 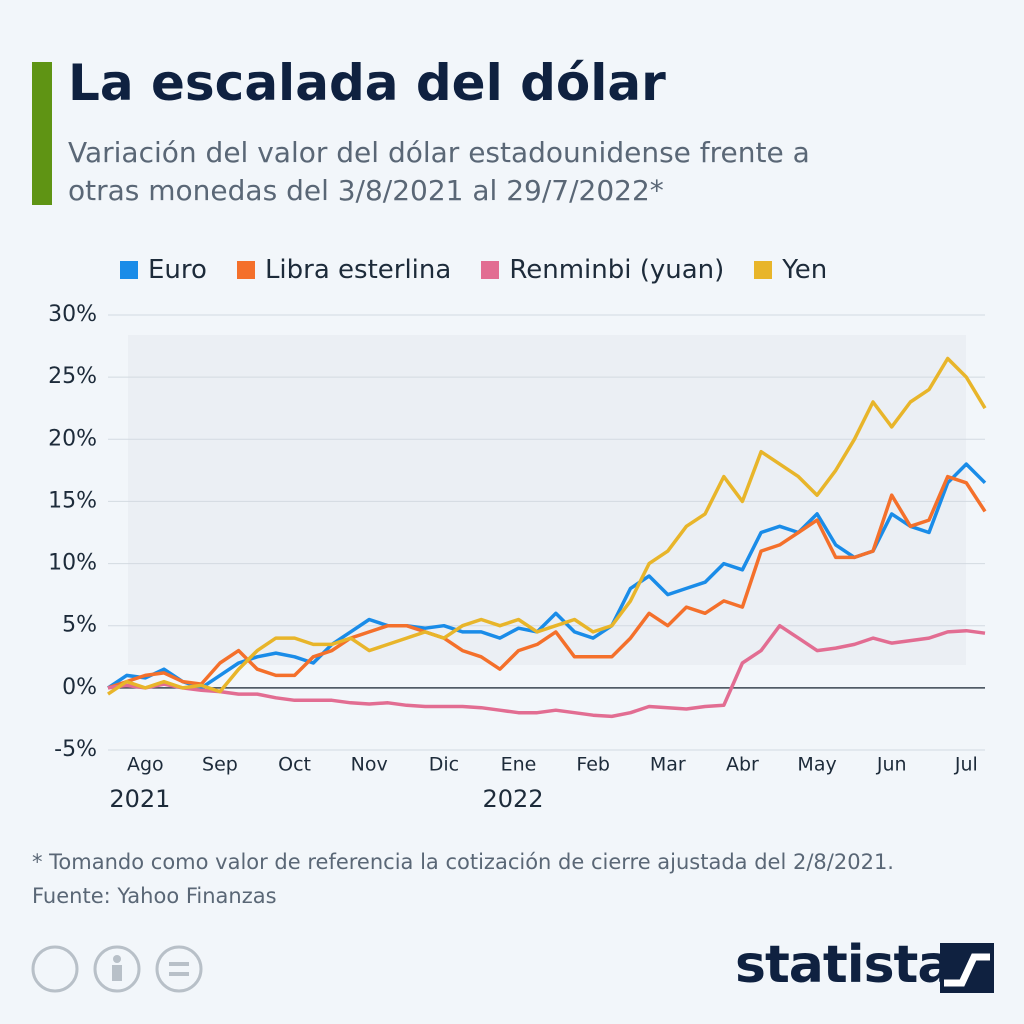 What do you see at coordinates (816, 765) in the screenshot?
I see `x-tick-label: May` at bounding box center [816, 765].